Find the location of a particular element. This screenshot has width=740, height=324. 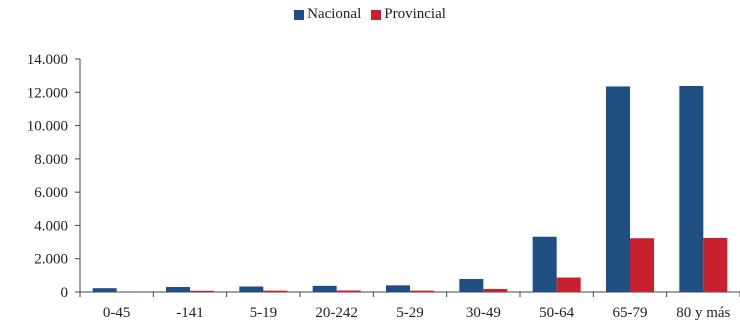

y-tick-label: 8.000 is located at coordinates (51, 160).